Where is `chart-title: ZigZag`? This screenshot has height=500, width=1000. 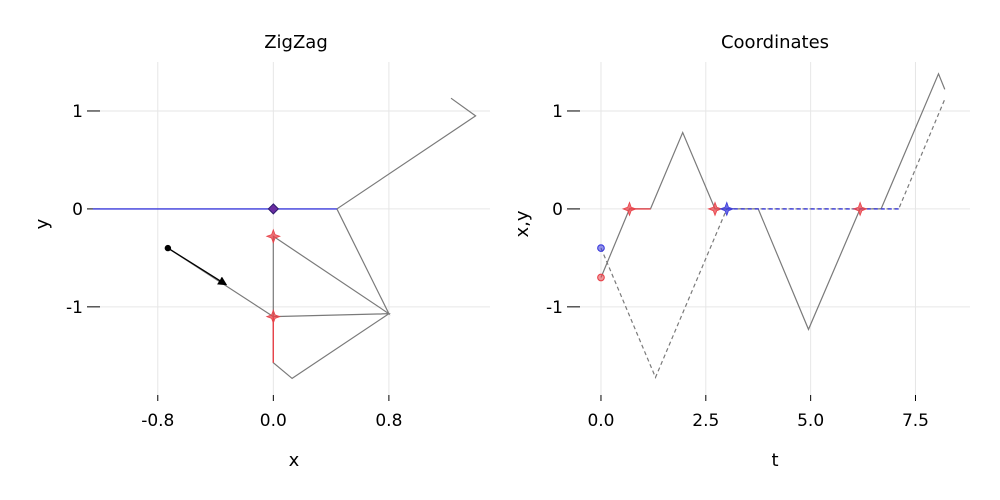 chart-title: ZigZag is located at coordinates (296, 42).